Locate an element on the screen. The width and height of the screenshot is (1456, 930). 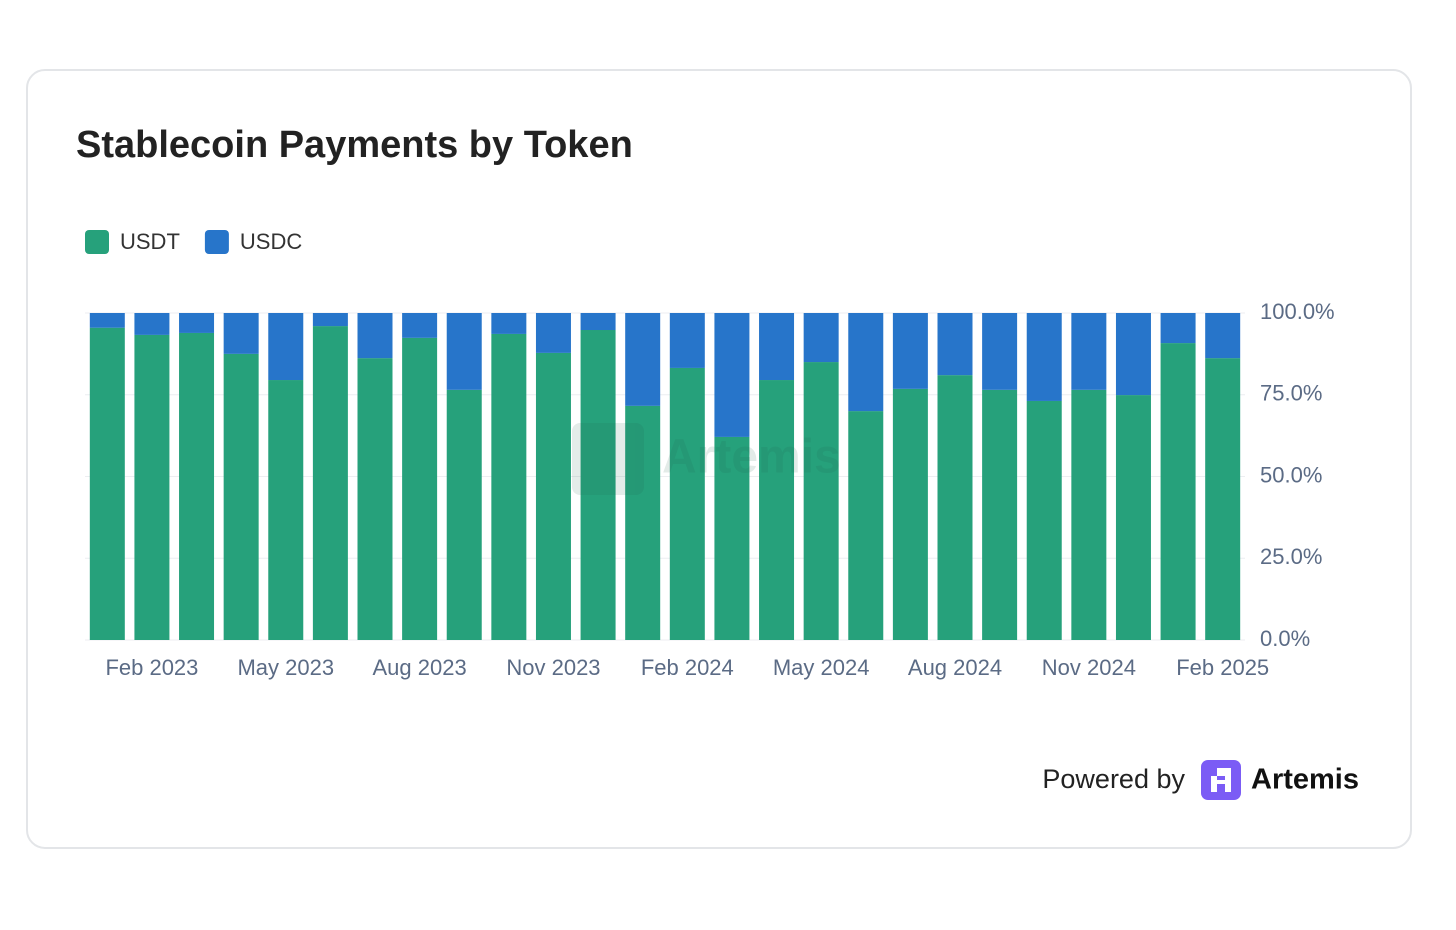
y-tick-label: 0.0% is located at coordinates (1285, 638).